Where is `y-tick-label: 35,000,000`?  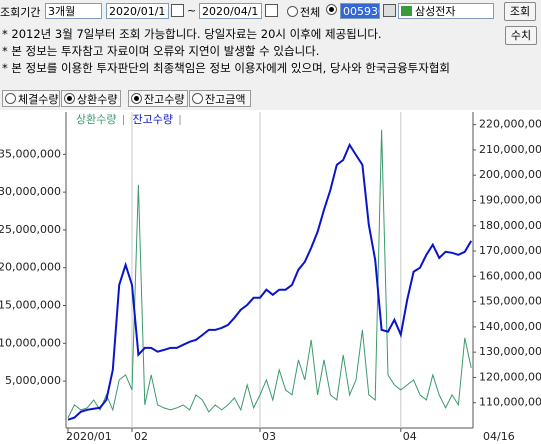
y-tick-label: 35,000,000 is located at coordinates (30, 153).